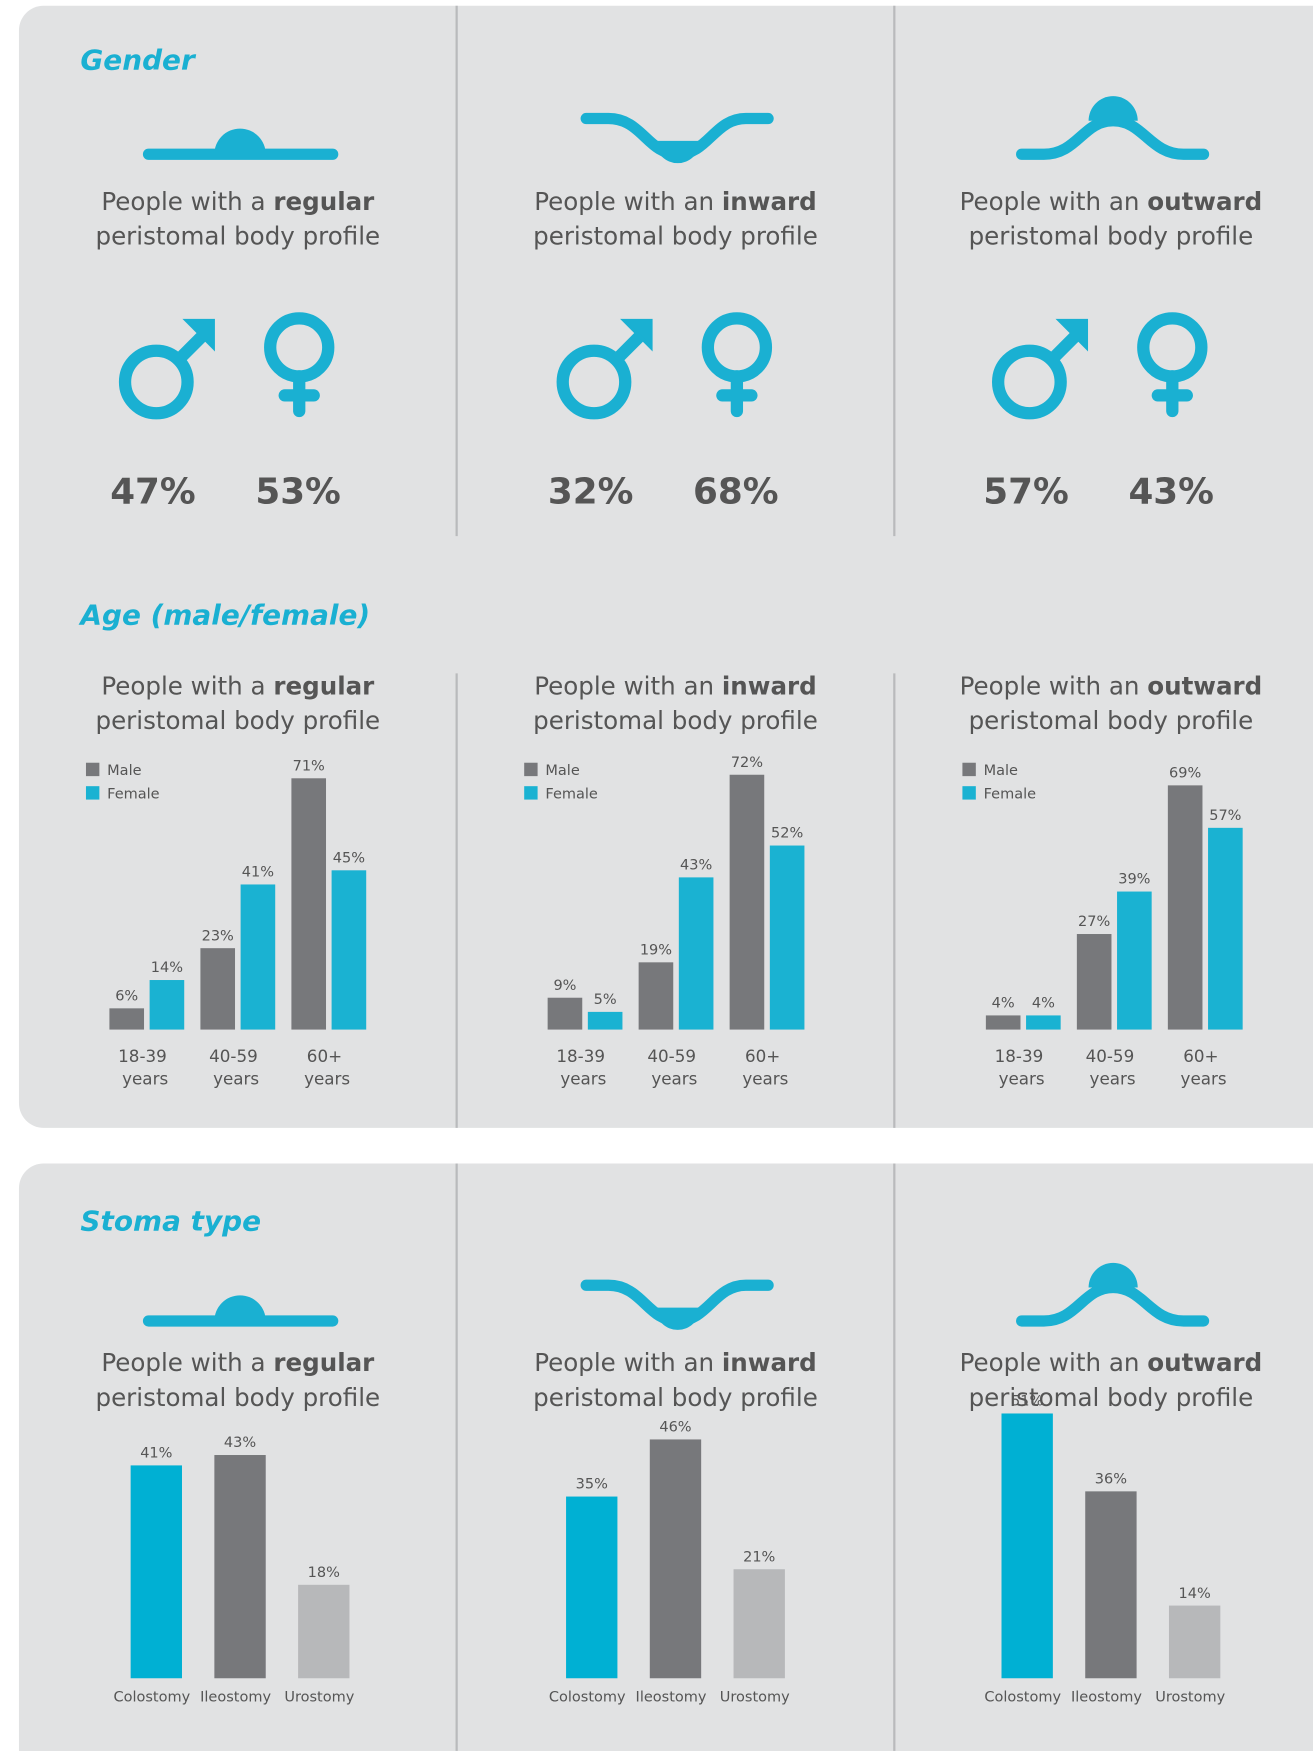 This screenshot has height=1751, width=1313. I want to click on value-label: 51%, so click(1027, 1402).